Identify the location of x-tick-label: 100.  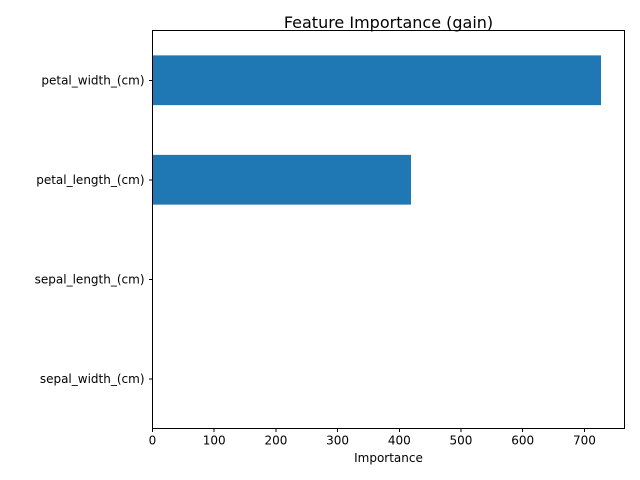
(214, 441).